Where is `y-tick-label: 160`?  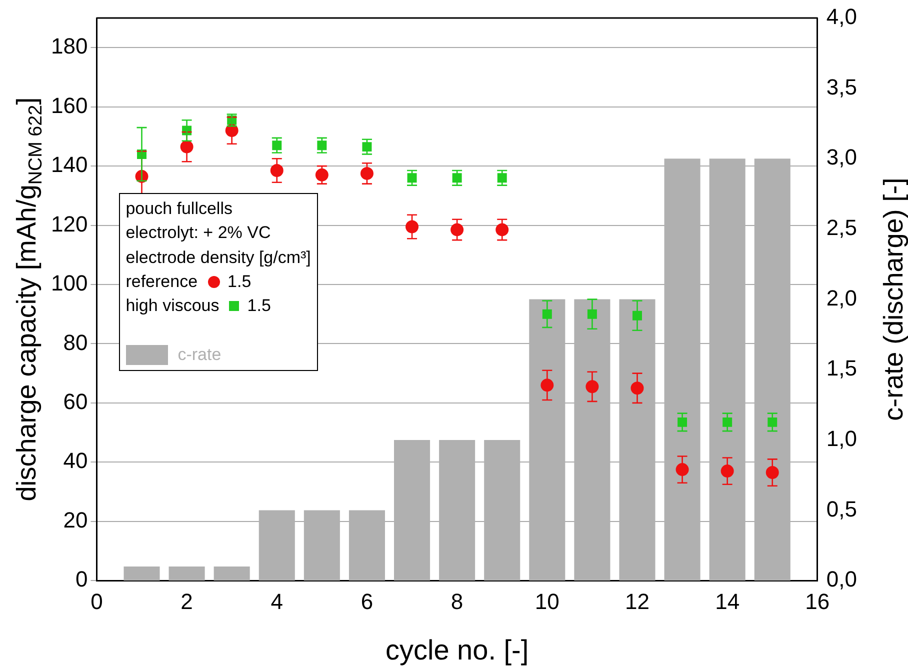 y-tick-label: 160 is located at coordinates (69, 105).